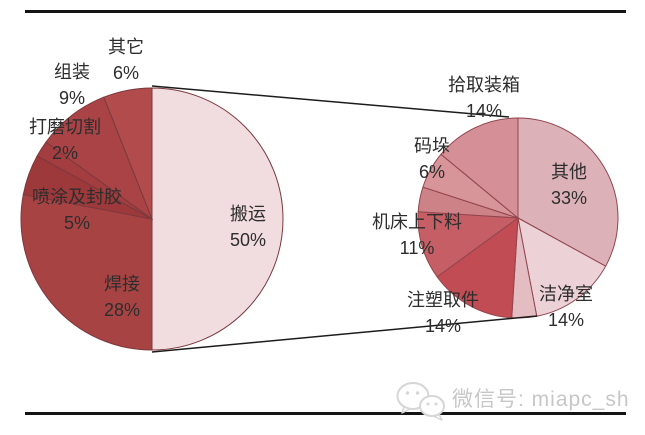 The width and height of the screenshot is (645, 435). Describe the element at coordinates (479, 168) in the screenshot. I see `pie-slice-拾取装箱` at that location.